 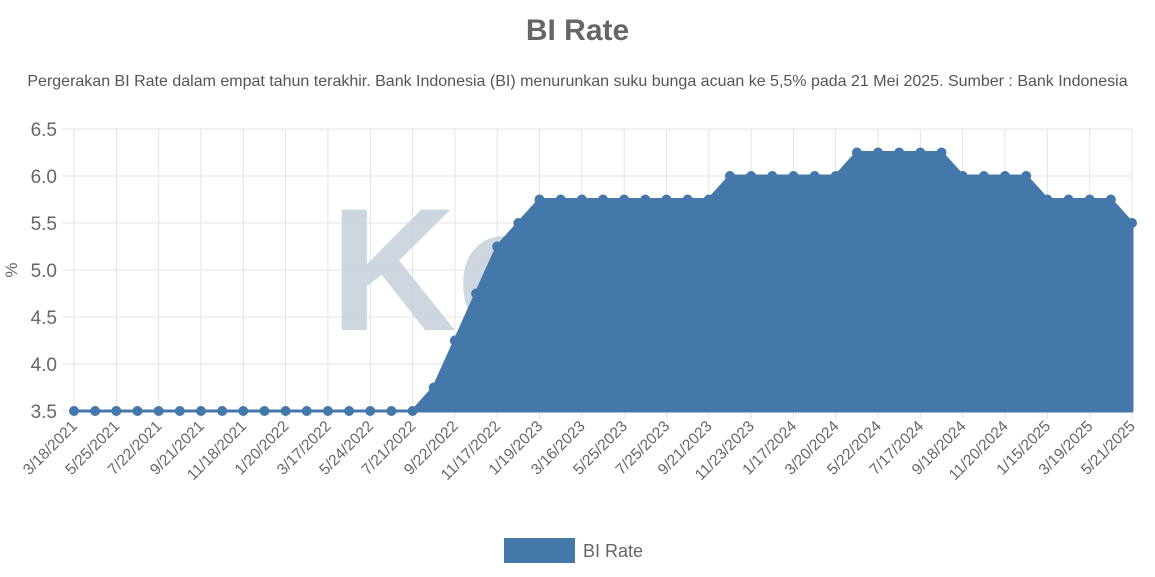 I want to click on y-tick-label: 6.5, so click(x=44, y=130).